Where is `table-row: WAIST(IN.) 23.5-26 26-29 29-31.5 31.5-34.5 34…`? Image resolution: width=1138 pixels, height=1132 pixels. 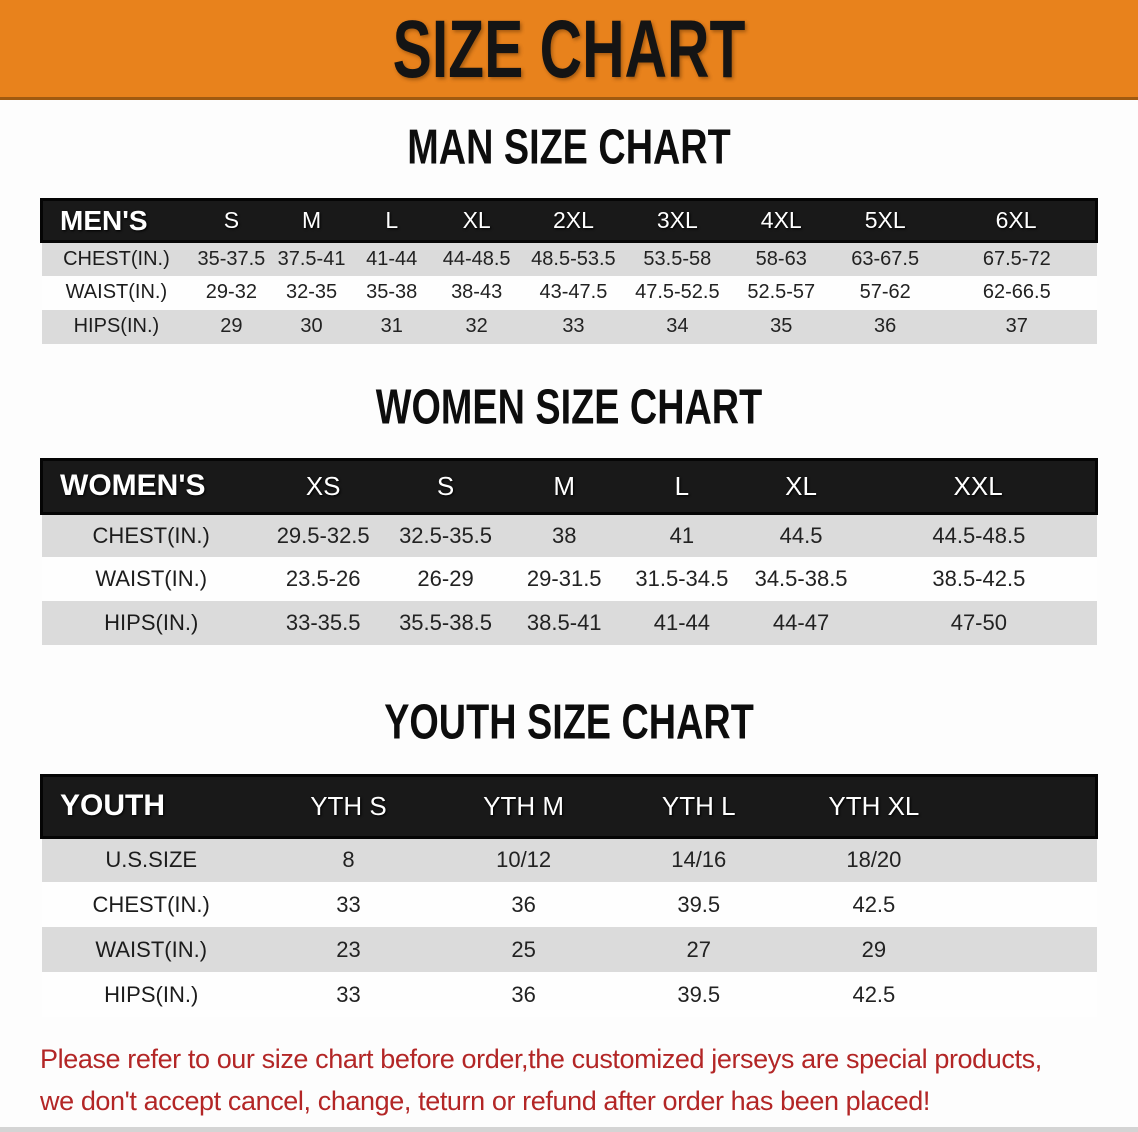
table-row: WAIST(IN.) 23.5-26 26-29 29-31.5 31.5-34.5 34… is located at coordinates (569, 579).